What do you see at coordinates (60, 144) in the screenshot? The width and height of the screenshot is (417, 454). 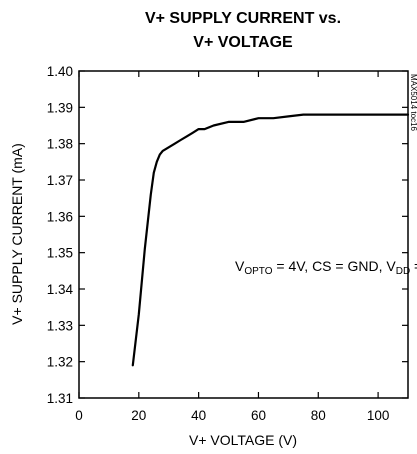 I see `y-tick-label: 1.38` at bounding box center [60, 144].